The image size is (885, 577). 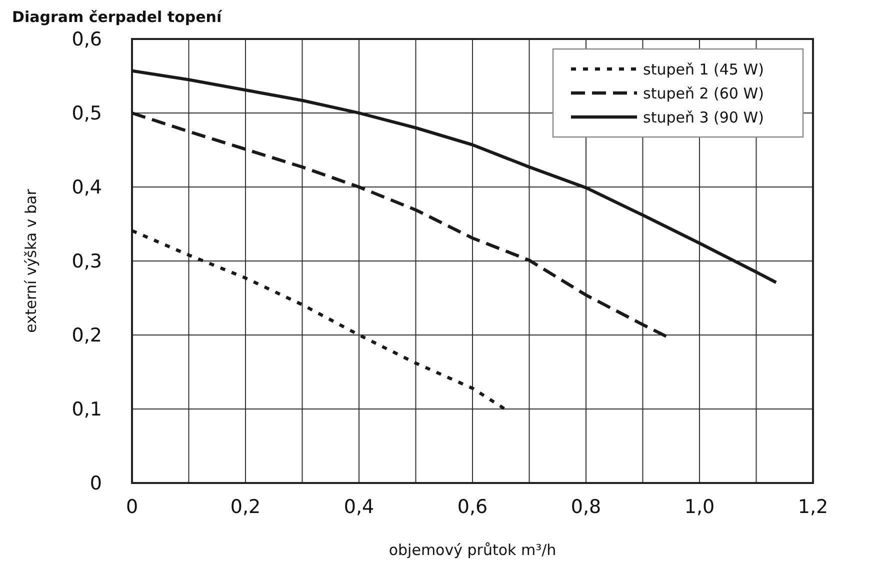 I want to click on y-tick-label: 0,4, so click(x=87, y=187).